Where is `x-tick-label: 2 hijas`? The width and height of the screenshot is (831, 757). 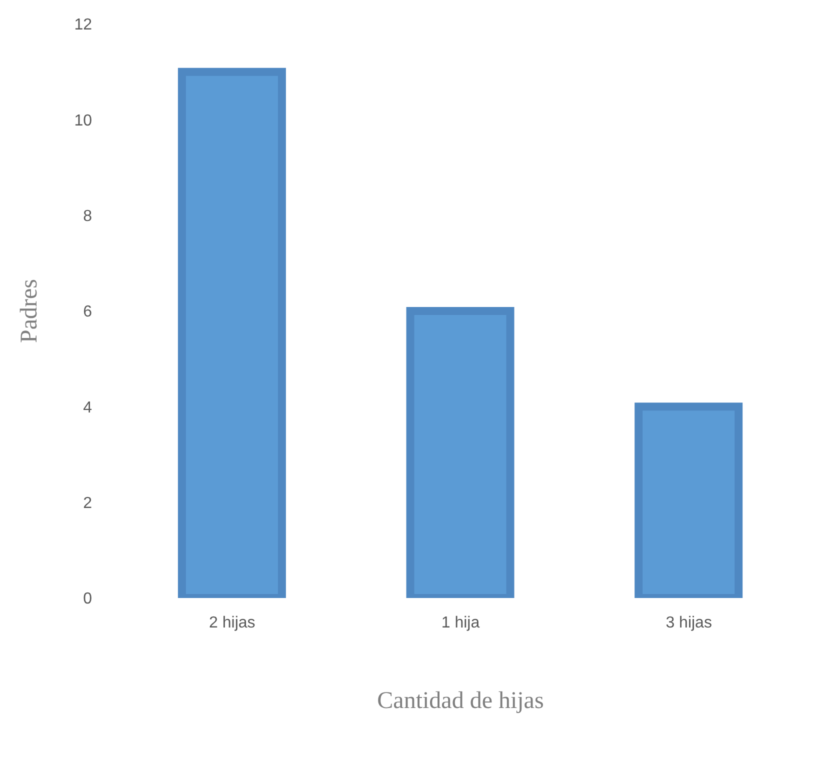 x-tick-label: 2 hijas is located at coordinates (232, 623).